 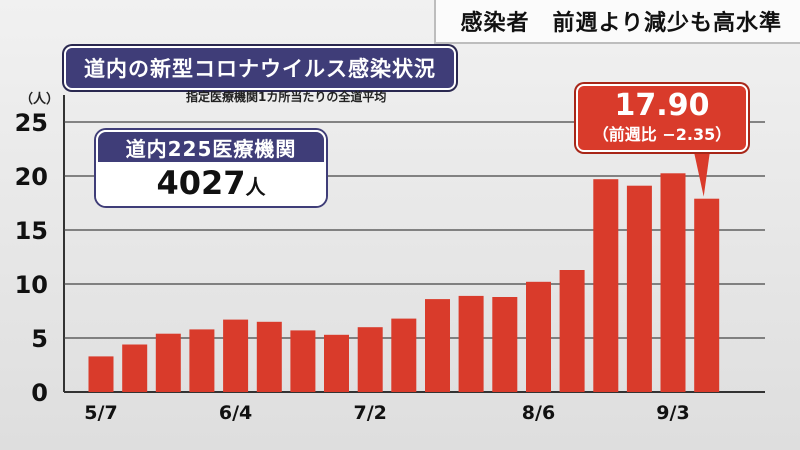 What do you see at coordinates (31, 285) in the screenshot?
I see `y-tick-label: 10` at bounding box center [31, 285].